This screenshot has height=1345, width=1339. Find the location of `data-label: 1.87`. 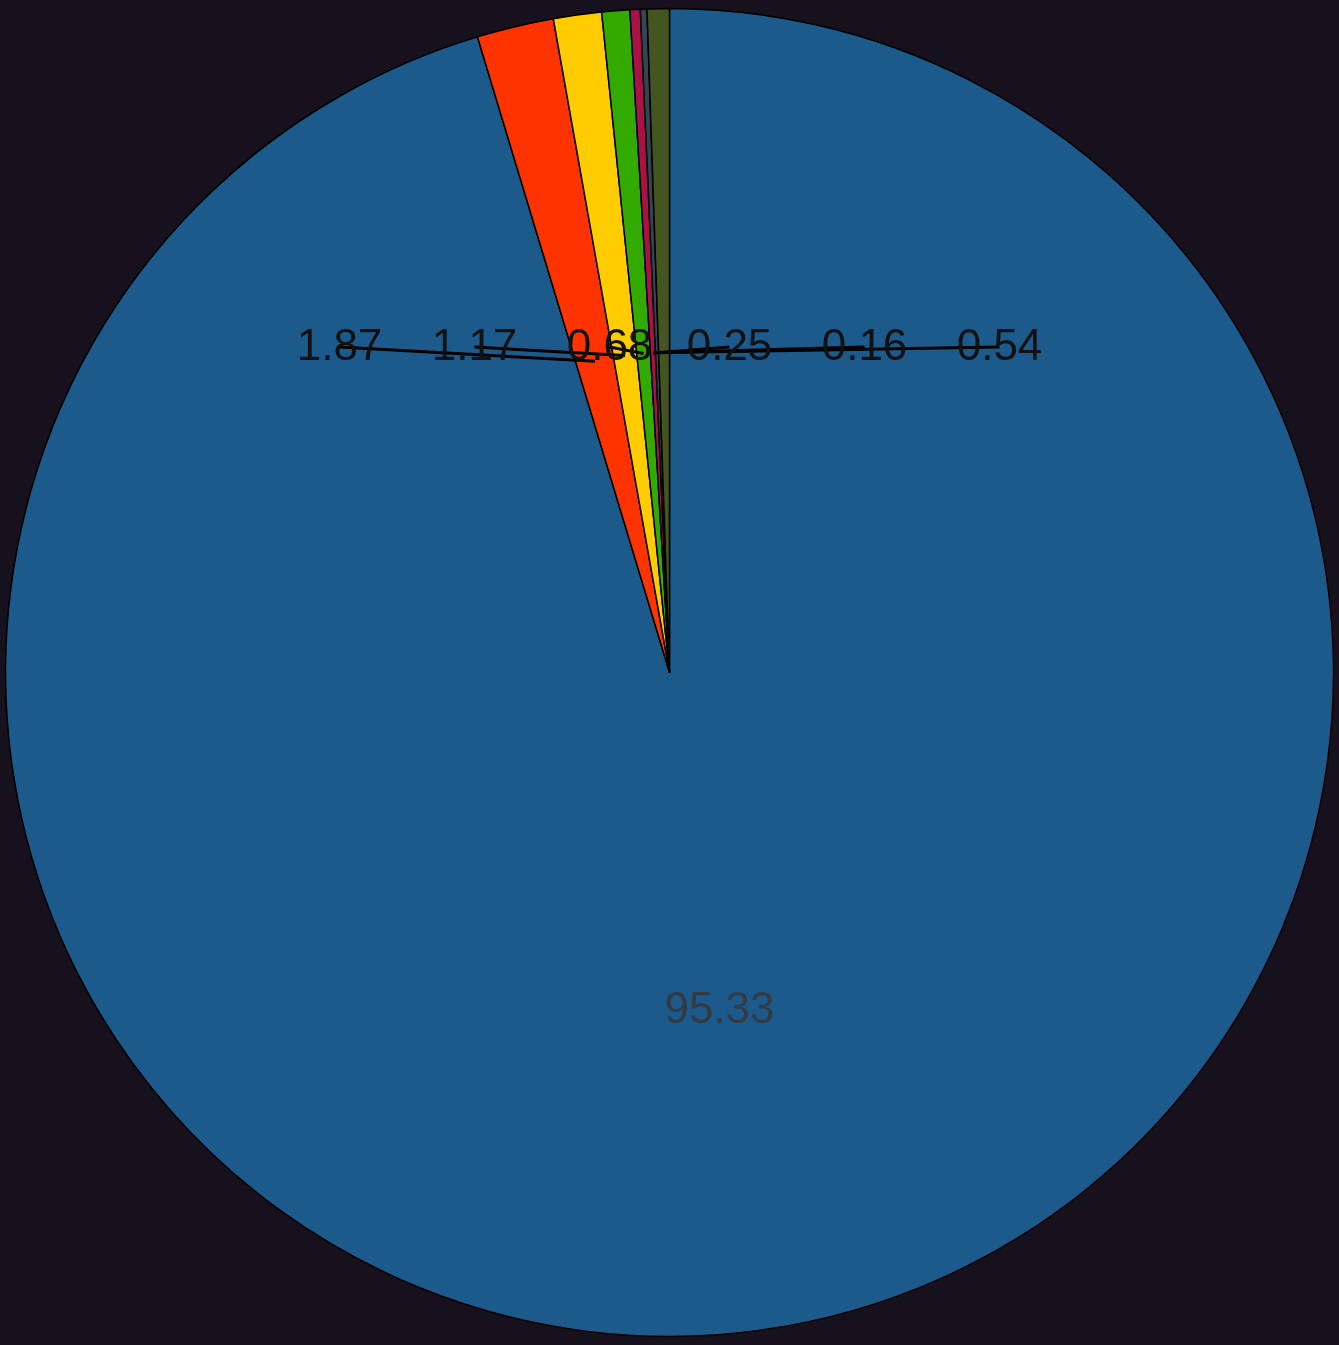

data-label: 1.87 is located at coordinates (339, 344).